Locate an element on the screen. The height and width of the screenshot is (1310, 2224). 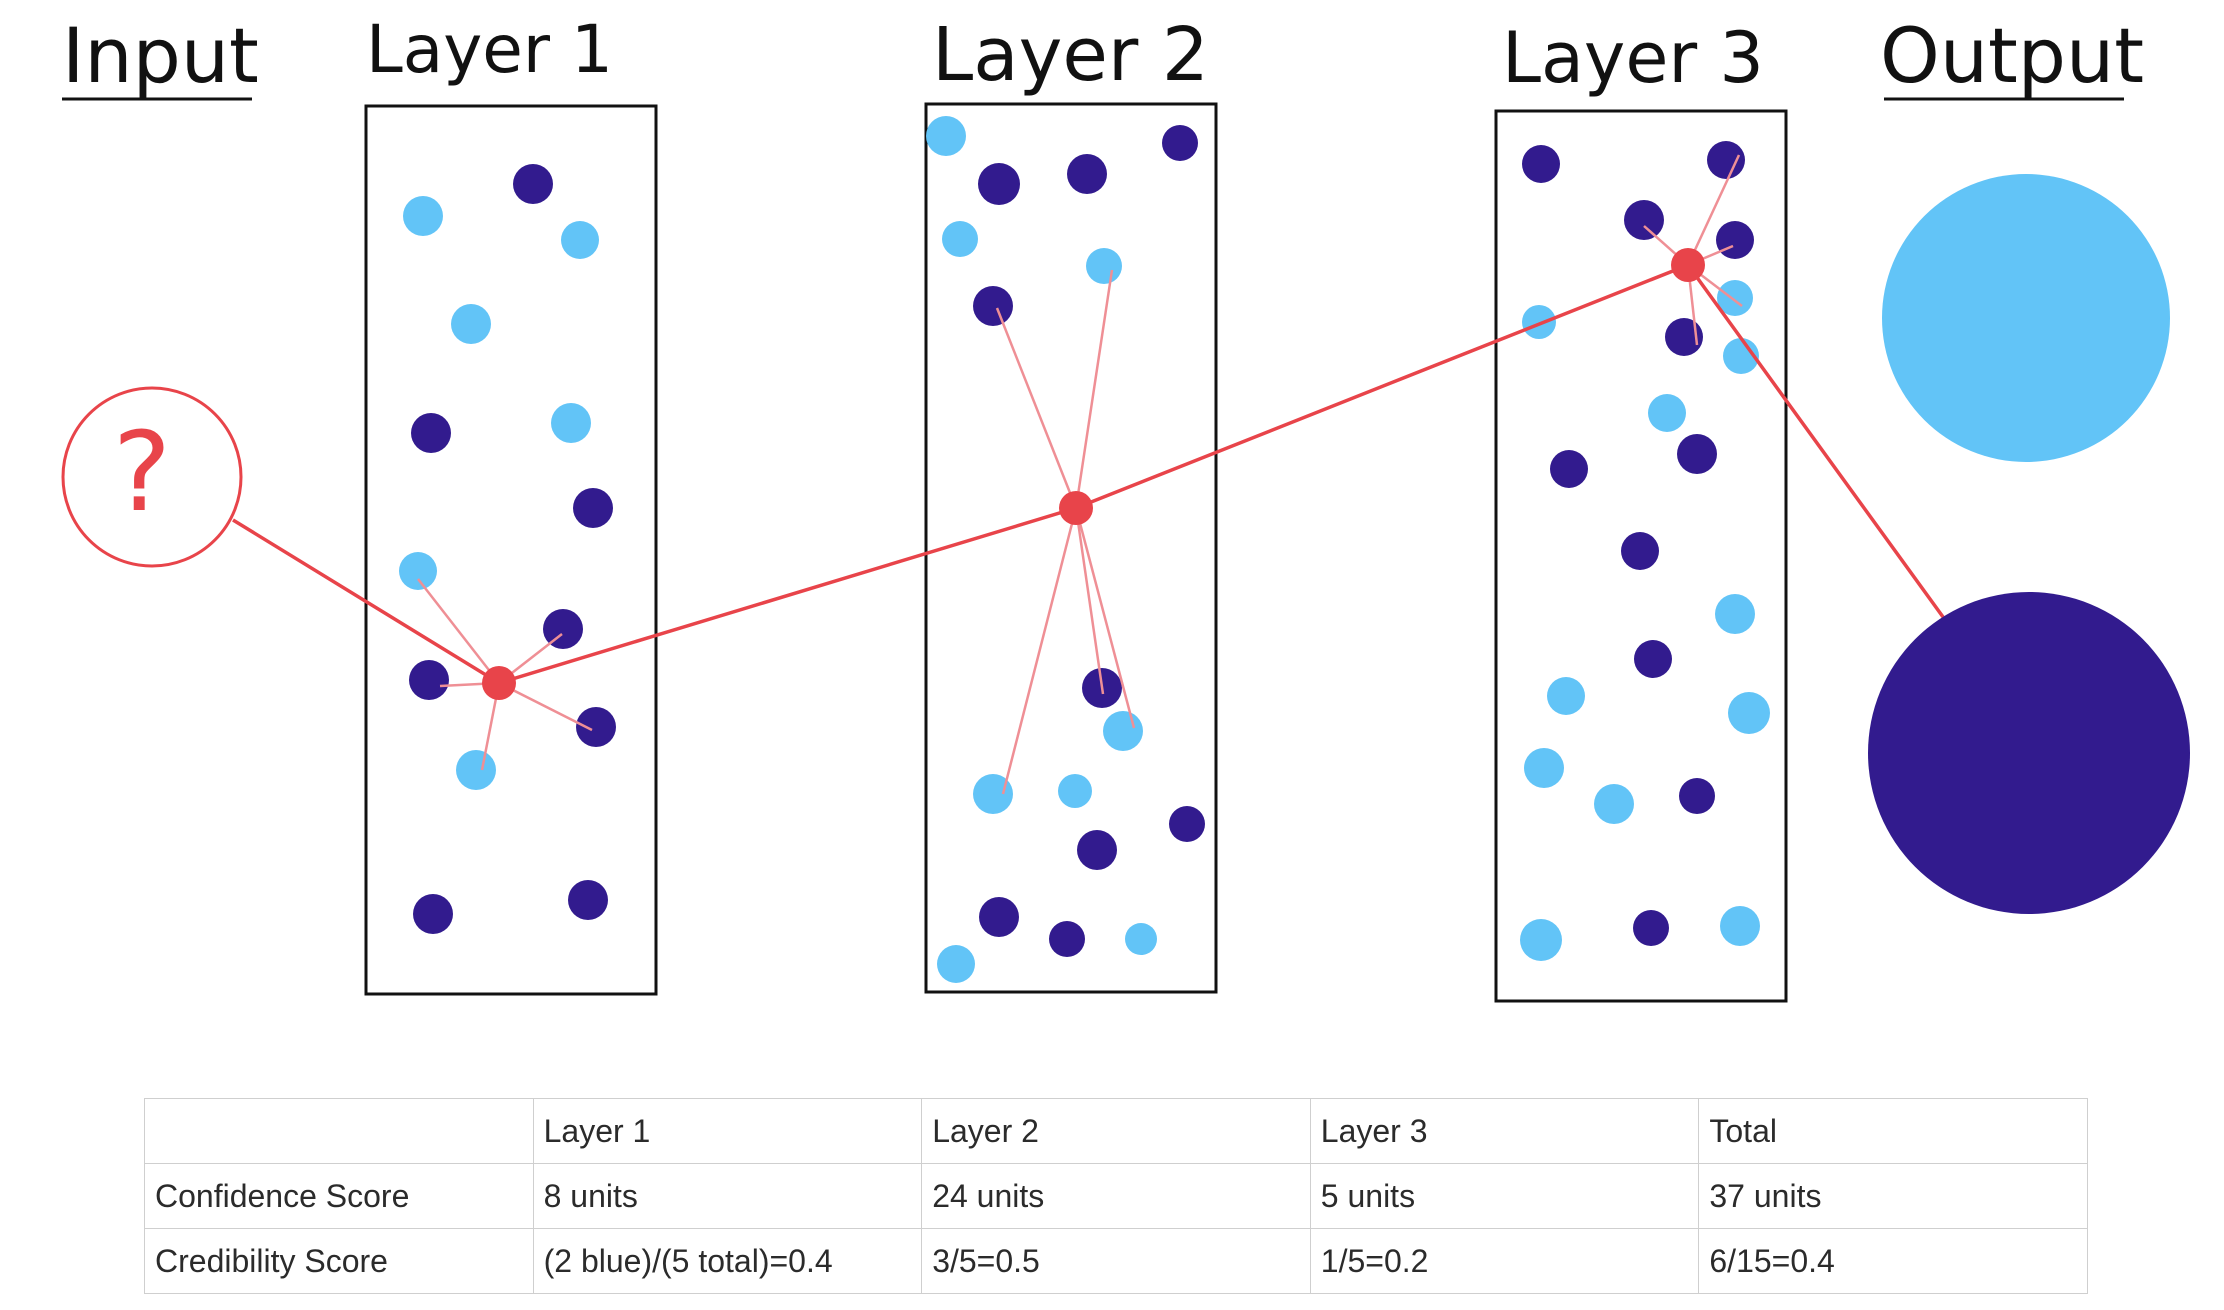
table-cell: 3/5=0.5 is located at coordinates (1116, 1261).